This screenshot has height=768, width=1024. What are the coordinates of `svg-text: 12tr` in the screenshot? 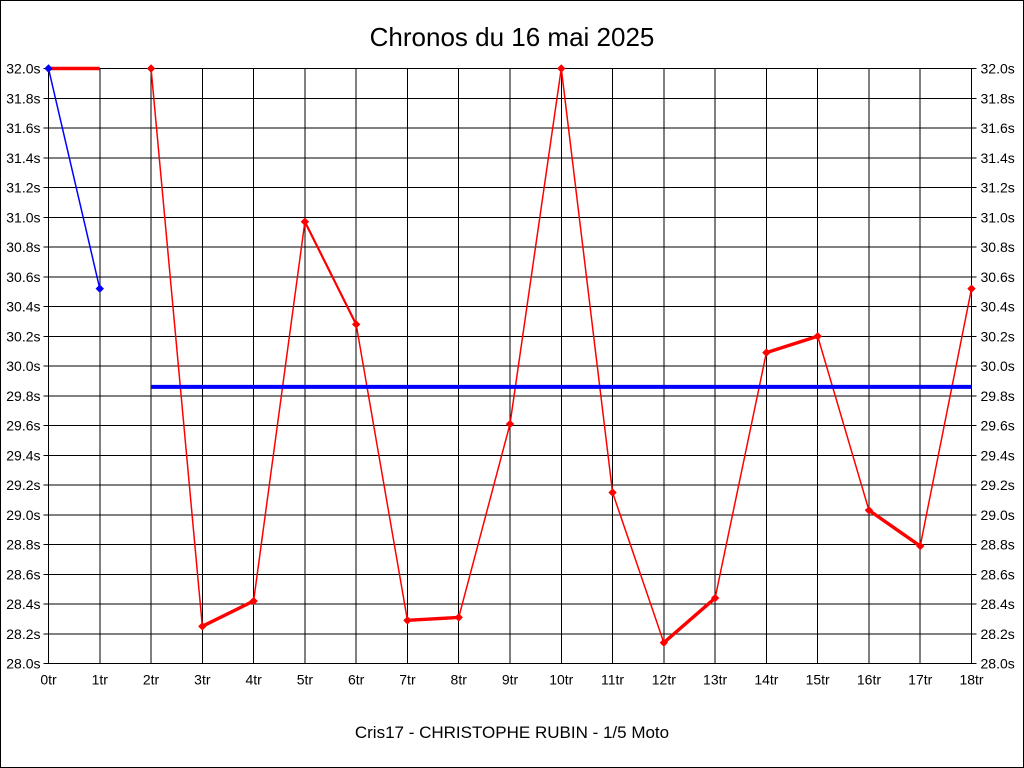 It's located at (664, 680).